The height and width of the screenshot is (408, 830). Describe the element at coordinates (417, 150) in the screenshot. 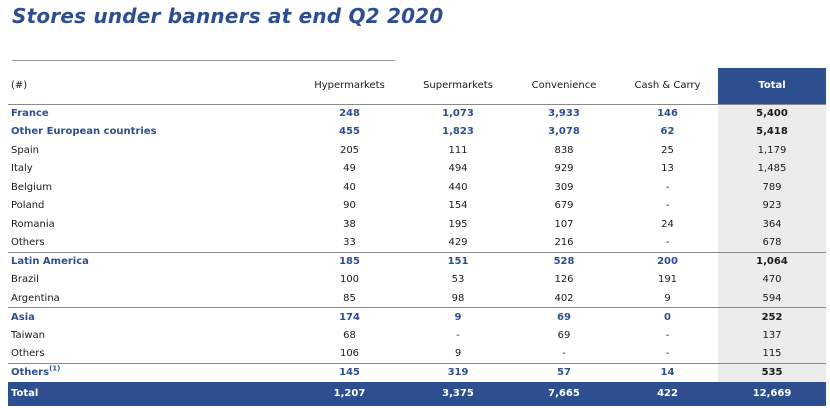

I see `table-row-spain: Spain 205 111 838 25 1,179` at that location.